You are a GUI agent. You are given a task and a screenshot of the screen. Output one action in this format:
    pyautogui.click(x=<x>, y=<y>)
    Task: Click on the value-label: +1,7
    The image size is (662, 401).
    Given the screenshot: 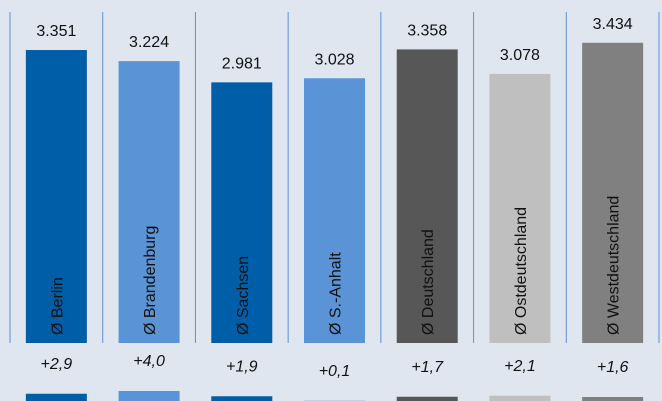 What is the action you would take?
    pyautogui.click(x=427, y=367)
    